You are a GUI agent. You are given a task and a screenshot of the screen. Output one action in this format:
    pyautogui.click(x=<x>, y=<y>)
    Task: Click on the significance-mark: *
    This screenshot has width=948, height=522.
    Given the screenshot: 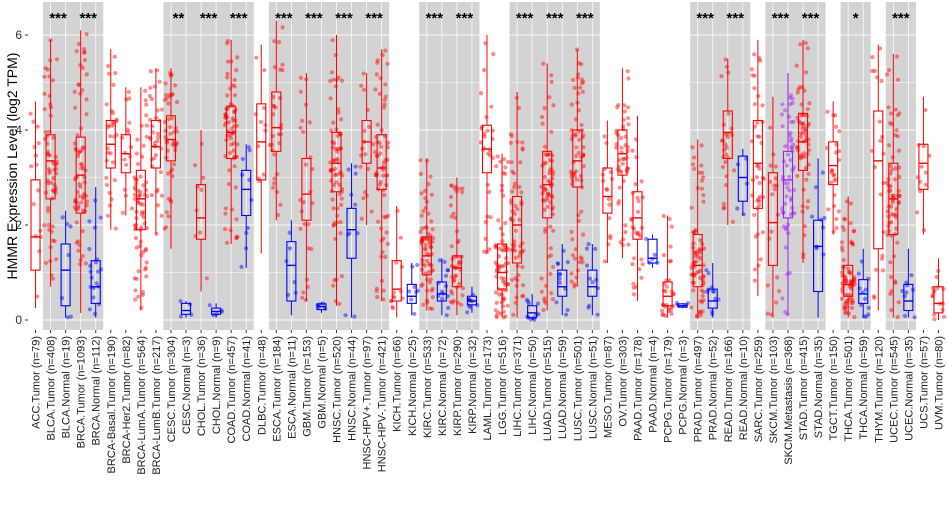 What is the action you would take?
    pyautogui.click(x=856, y=18)
    